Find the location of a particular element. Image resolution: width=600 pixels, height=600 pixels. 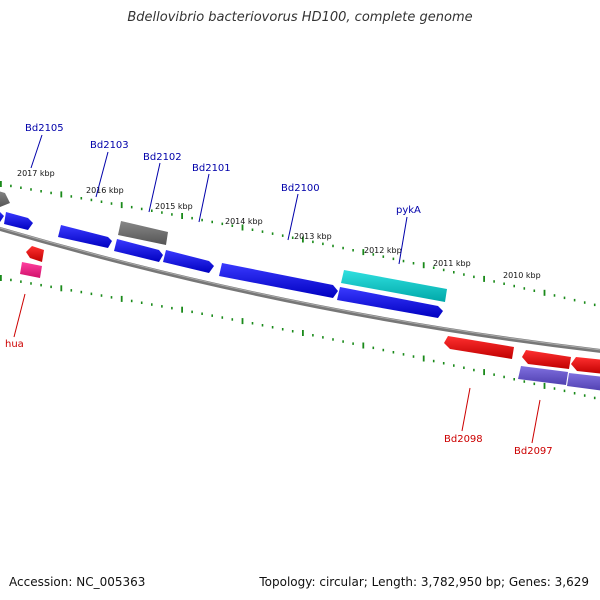

gene-label: Bd2098 is located at coordinates (463, 439).